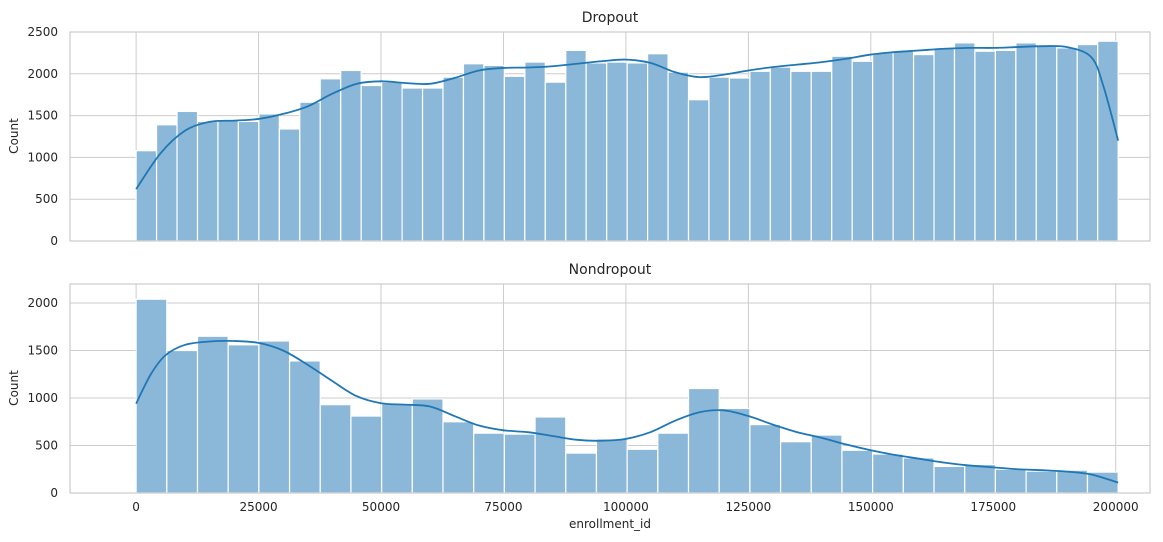 Image resolution: width=1163 pixels, height=542 pixels. Describe the element at coordinates (42, 74) in the screenshot. I see `dropout-ytick-4: 2000` at that location.